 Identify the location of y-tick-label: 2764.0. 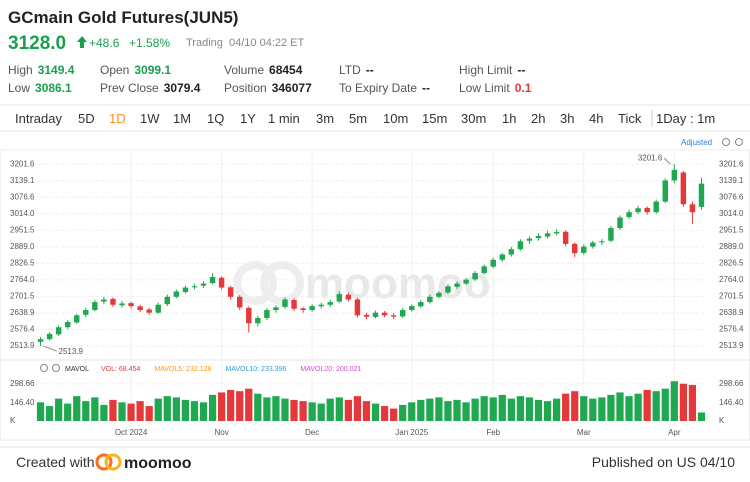
(731, 279).